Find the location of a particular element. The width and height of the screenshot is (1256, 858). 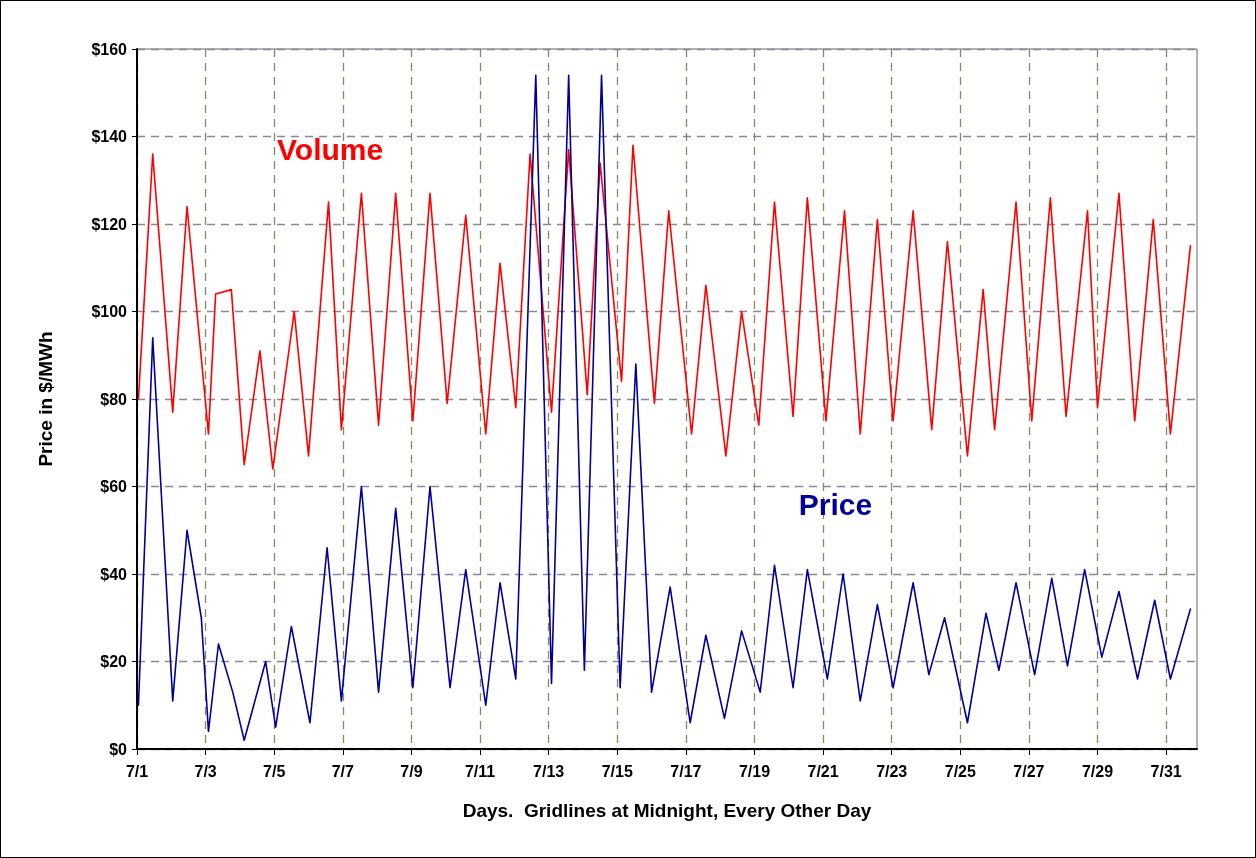

x-tick-label: 7/27 is located at coordinates (1029, 771).